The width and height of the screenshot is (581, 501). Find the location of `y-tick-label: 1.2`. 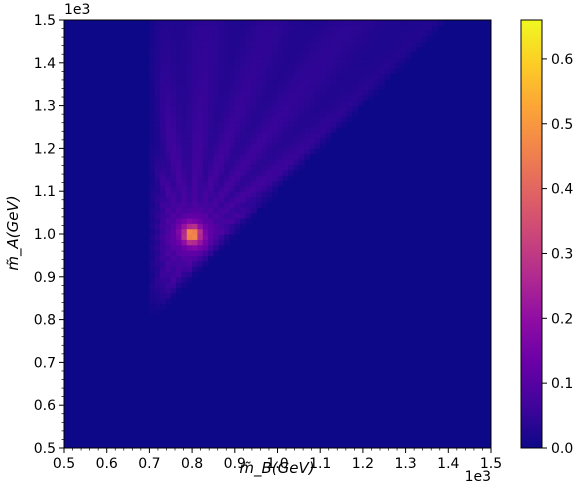

y-tick-label: 1.2 is located at coordinates (45, 149).